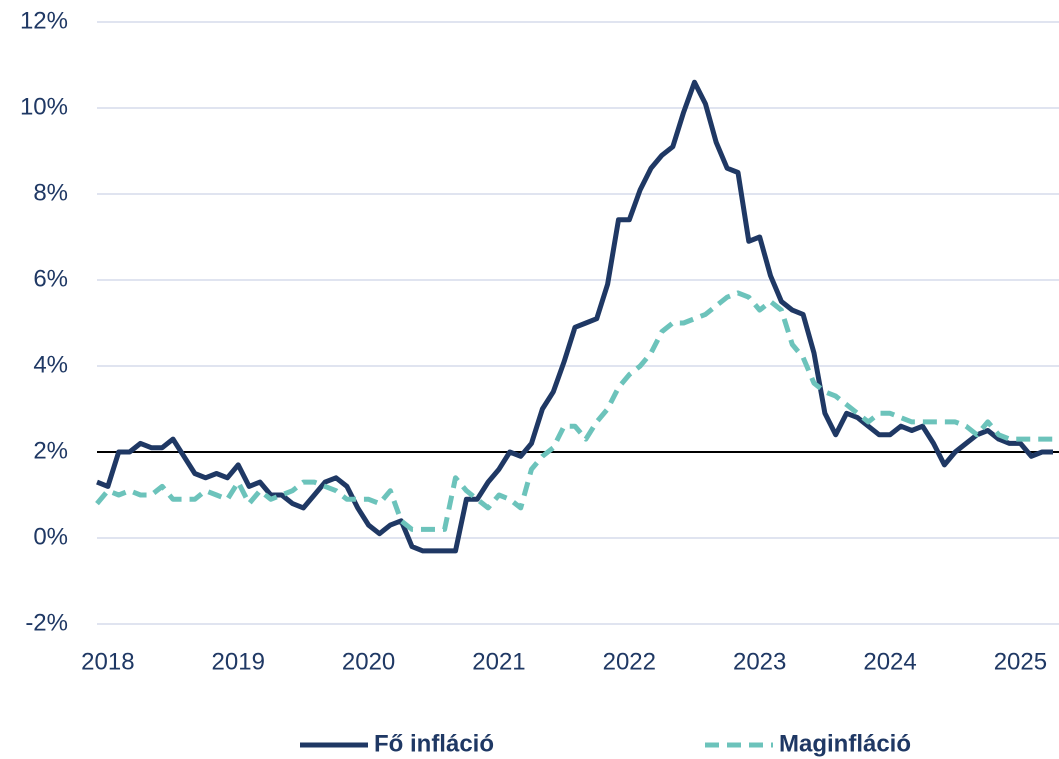 This screenshot has width=1059, height=759. I want to click on y-tick-label: 0%, so click(50, 536).